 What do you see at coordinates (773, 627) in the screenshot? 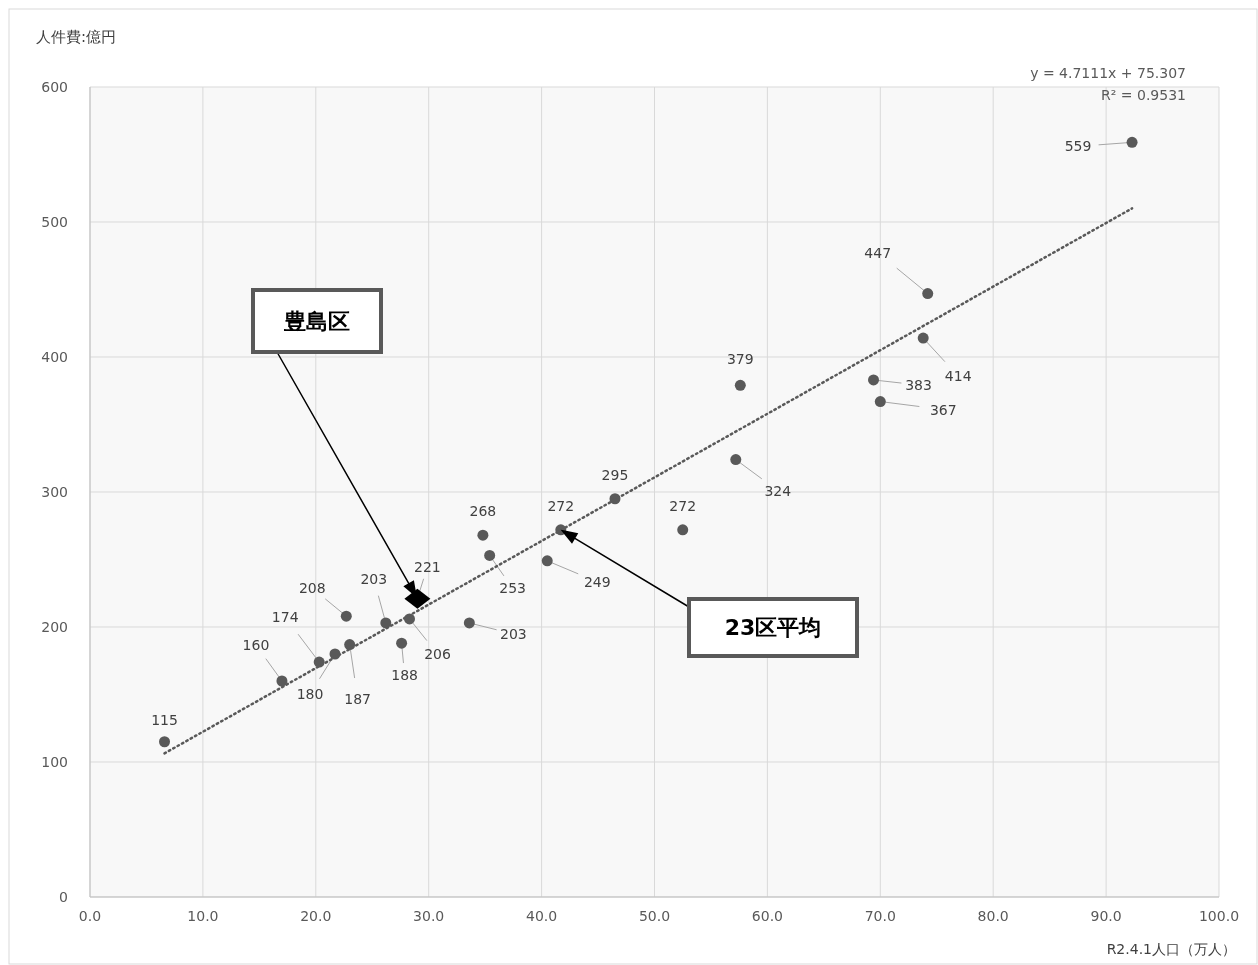
I see `annotation: 23区平均` at bounding box center [773, 627].